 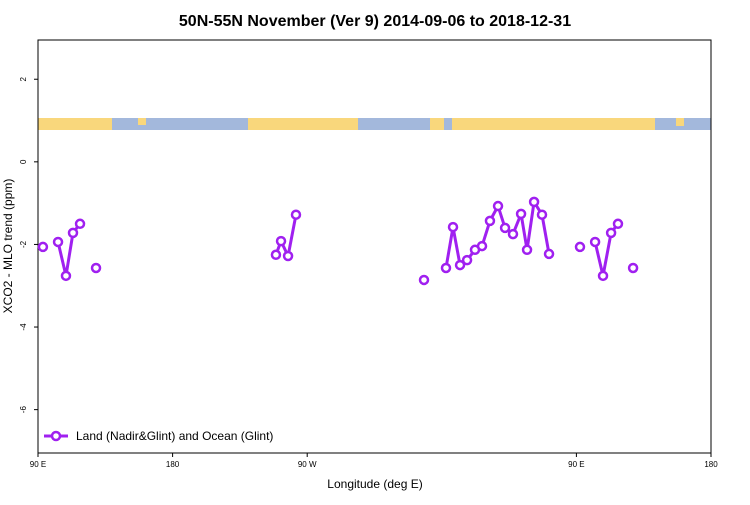 What do you see at coordinates (374, 124) in the screenshot?
I see `land-ocean-strip` at bounding box center [374, 124].